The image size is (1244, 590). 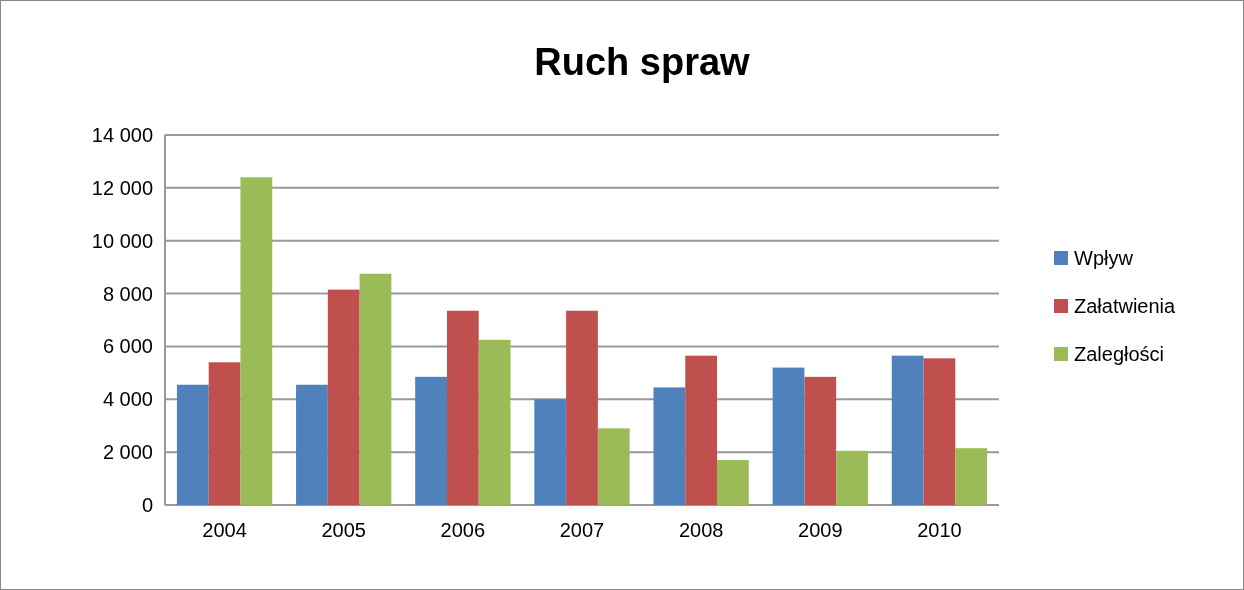 What do you see at coordinates (122, 240) in the screenshot?
I see `y-tick-label: 10 000` at bounding box center [122, 240].